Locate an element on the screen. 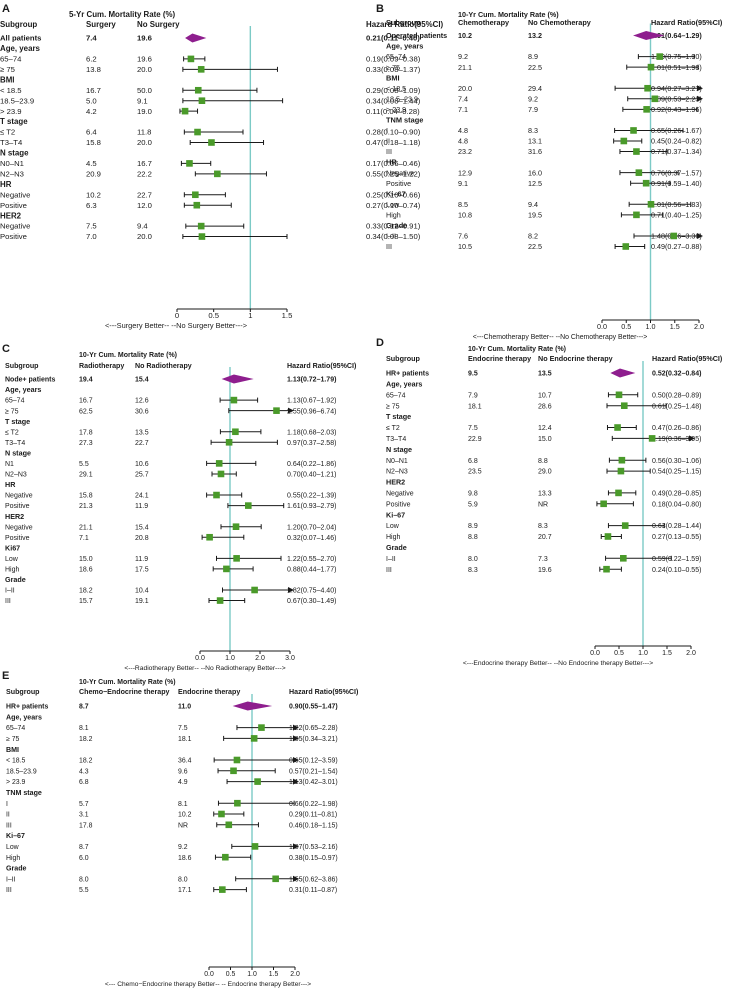 The image size is (748, 992). subgroup-title: TNM stage is located at coordinates (24, 793).